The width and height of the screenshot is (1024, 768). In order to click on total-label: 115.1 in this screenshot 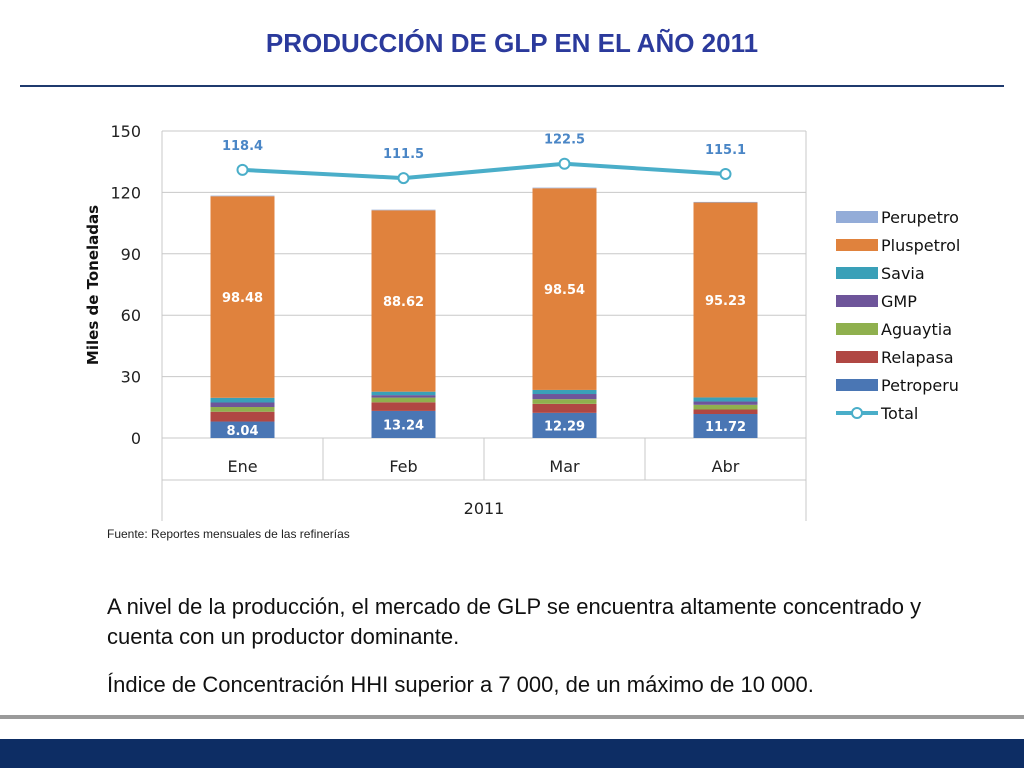, I will do `click(725, 150)`.